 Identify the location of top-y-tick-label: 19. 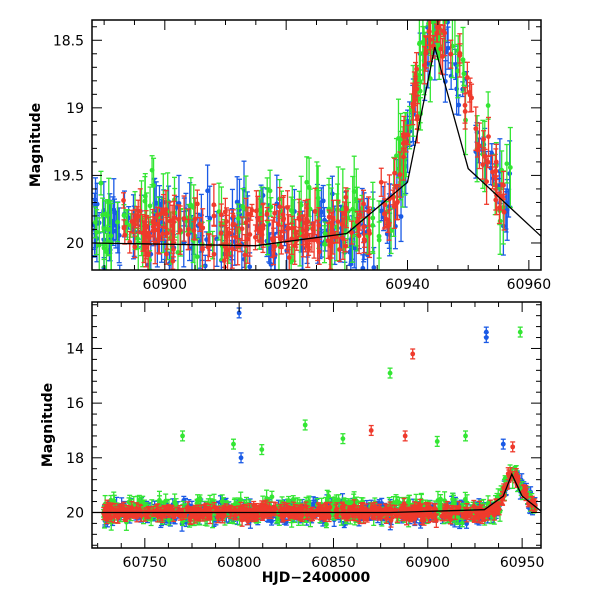
(75, 109).